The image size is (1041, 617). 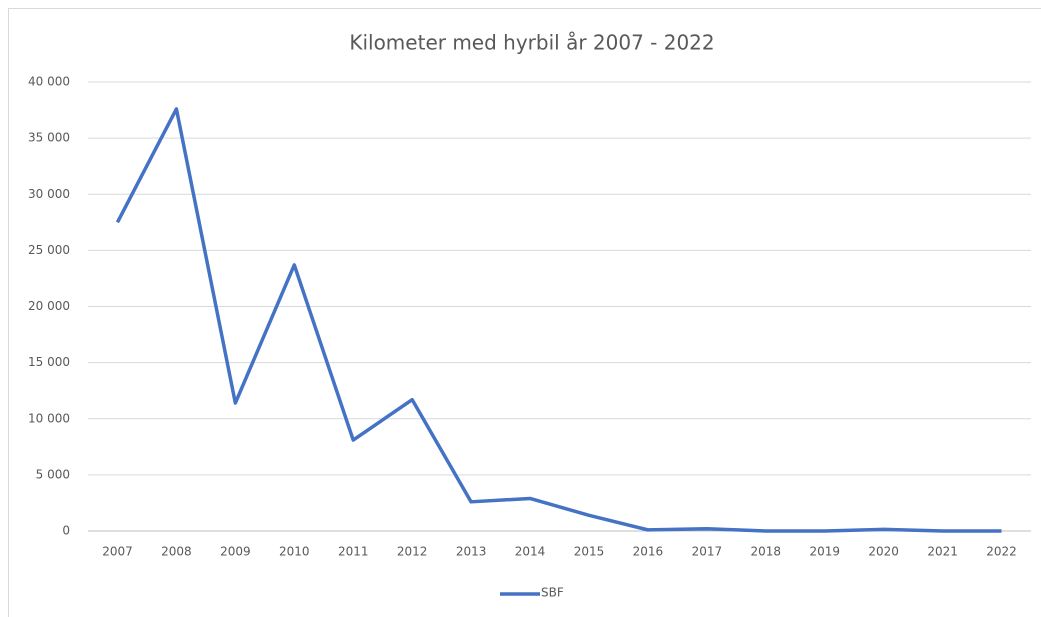 I want to click on x-tick-label: 2008, so click(x=176, y=552).